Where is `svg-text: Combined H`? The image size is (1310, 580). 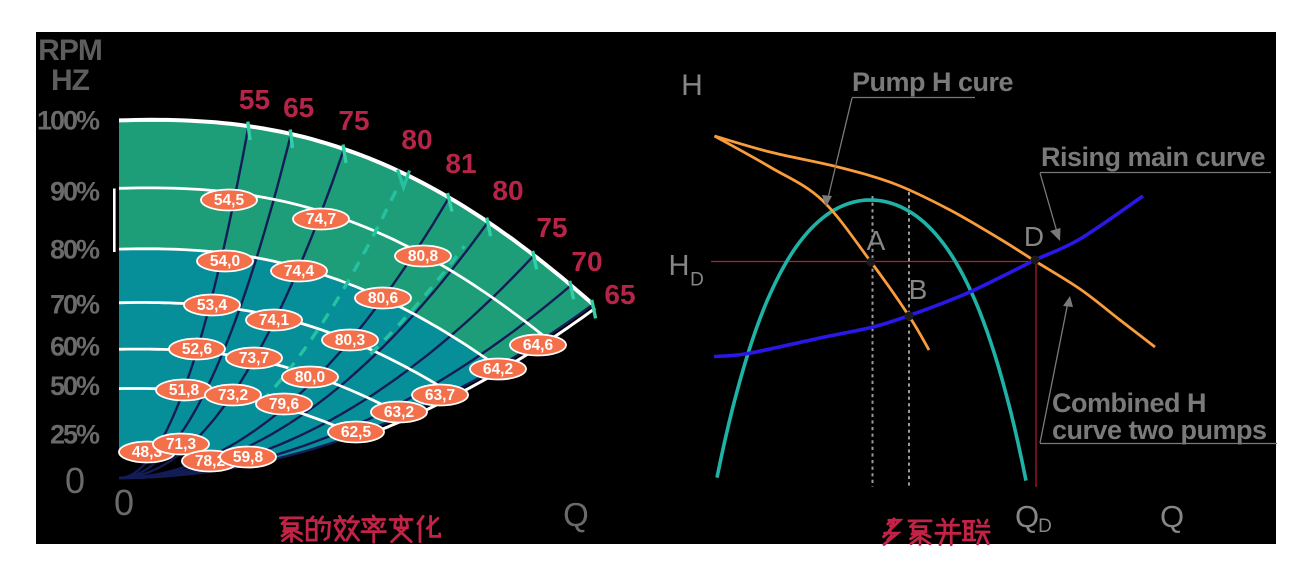 svg-text: Combined H is located at coordinates (1129, 403).